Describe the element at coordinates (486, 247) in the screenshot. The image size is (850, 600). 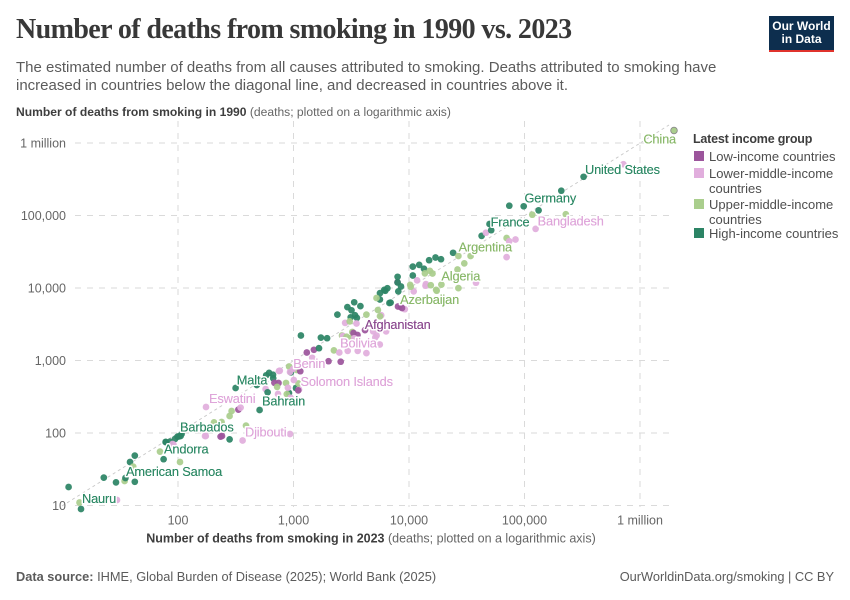
I see `svg-text: Argentina` at that location.